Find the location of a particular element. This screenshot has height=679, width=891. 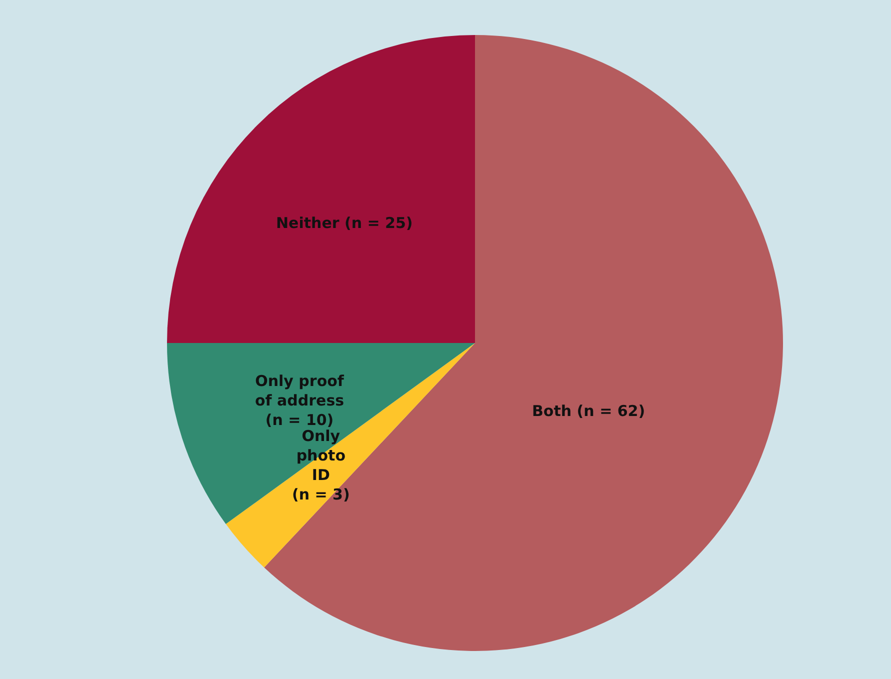

slice-label: Both (n = 62) is located at coordinates (589, 411).